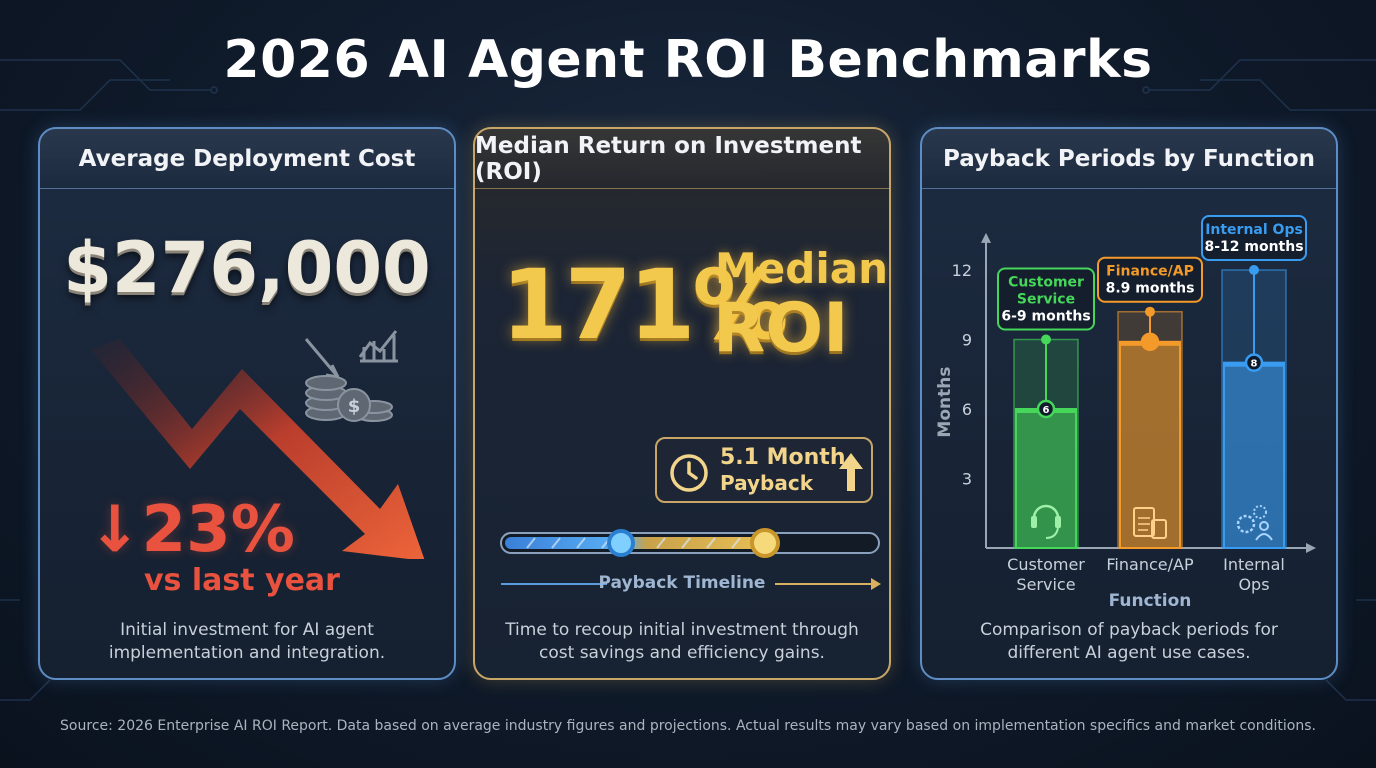  Describe the element at coordinates (1046, 564) in the screenshot. I see `x-tick-label: Customer` at that location.